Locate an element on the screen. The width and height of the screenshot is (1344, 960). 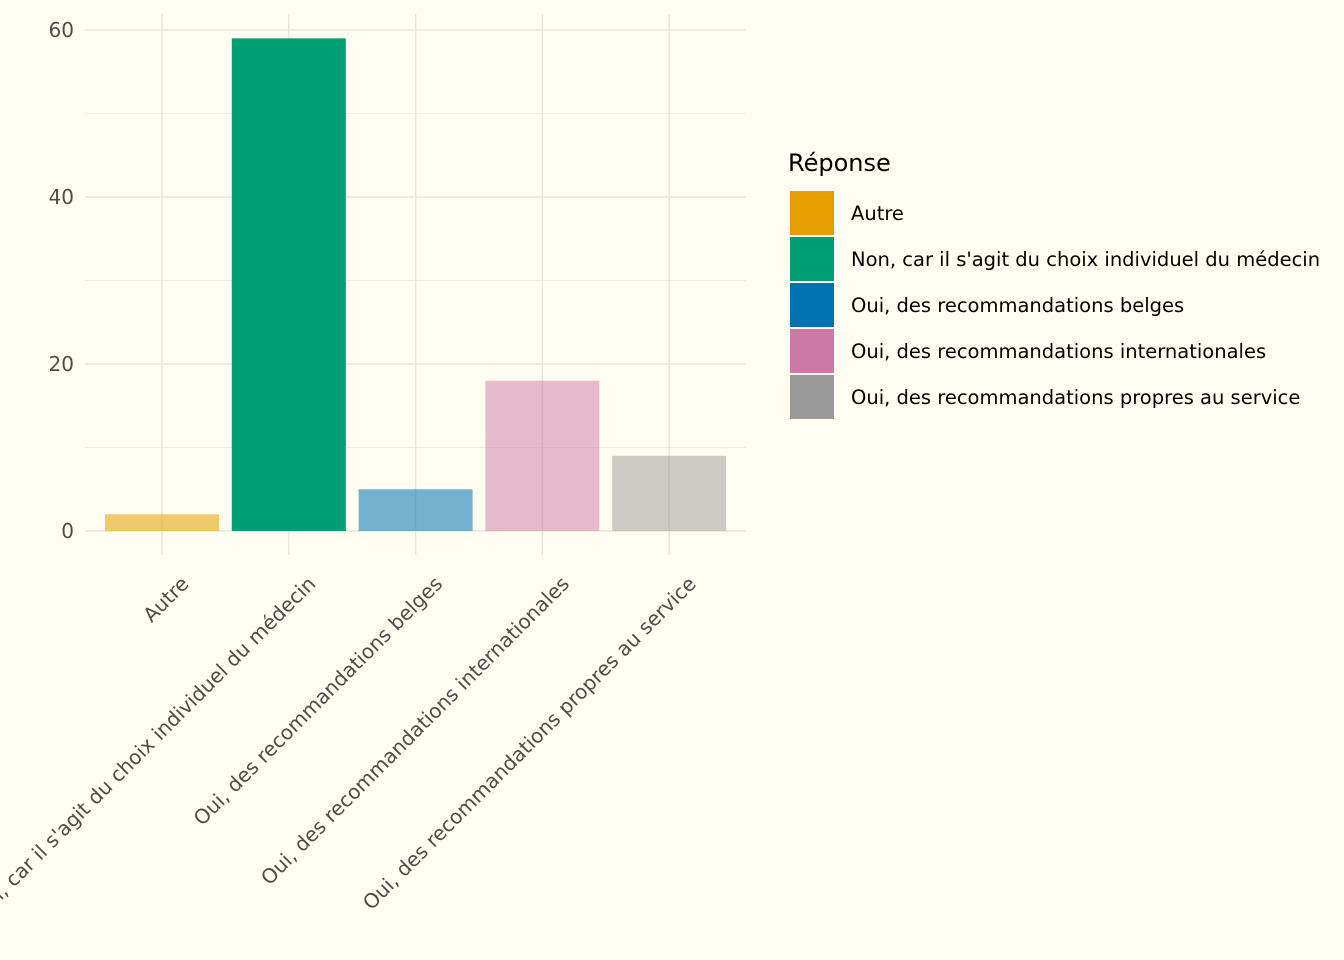
legend-label: Oui, des recommandations internationales is located at coordinates (1058, 351).